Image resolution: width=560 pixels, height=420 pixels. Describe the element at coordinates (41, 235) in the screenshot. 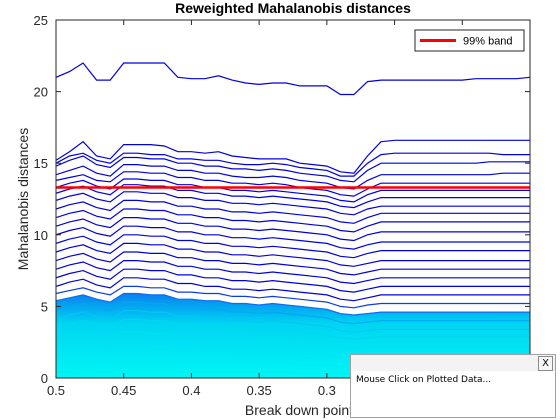

I see `y-tick-label: 10` at that location.